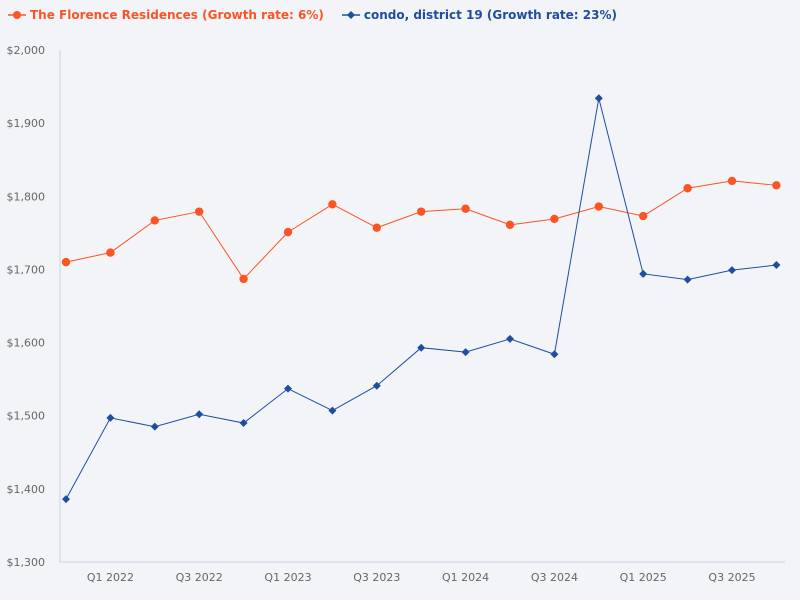  Describe the element at coordinates (643, 577) in the screenshot. I see `x-tick-label: Q1 2025` at that location.